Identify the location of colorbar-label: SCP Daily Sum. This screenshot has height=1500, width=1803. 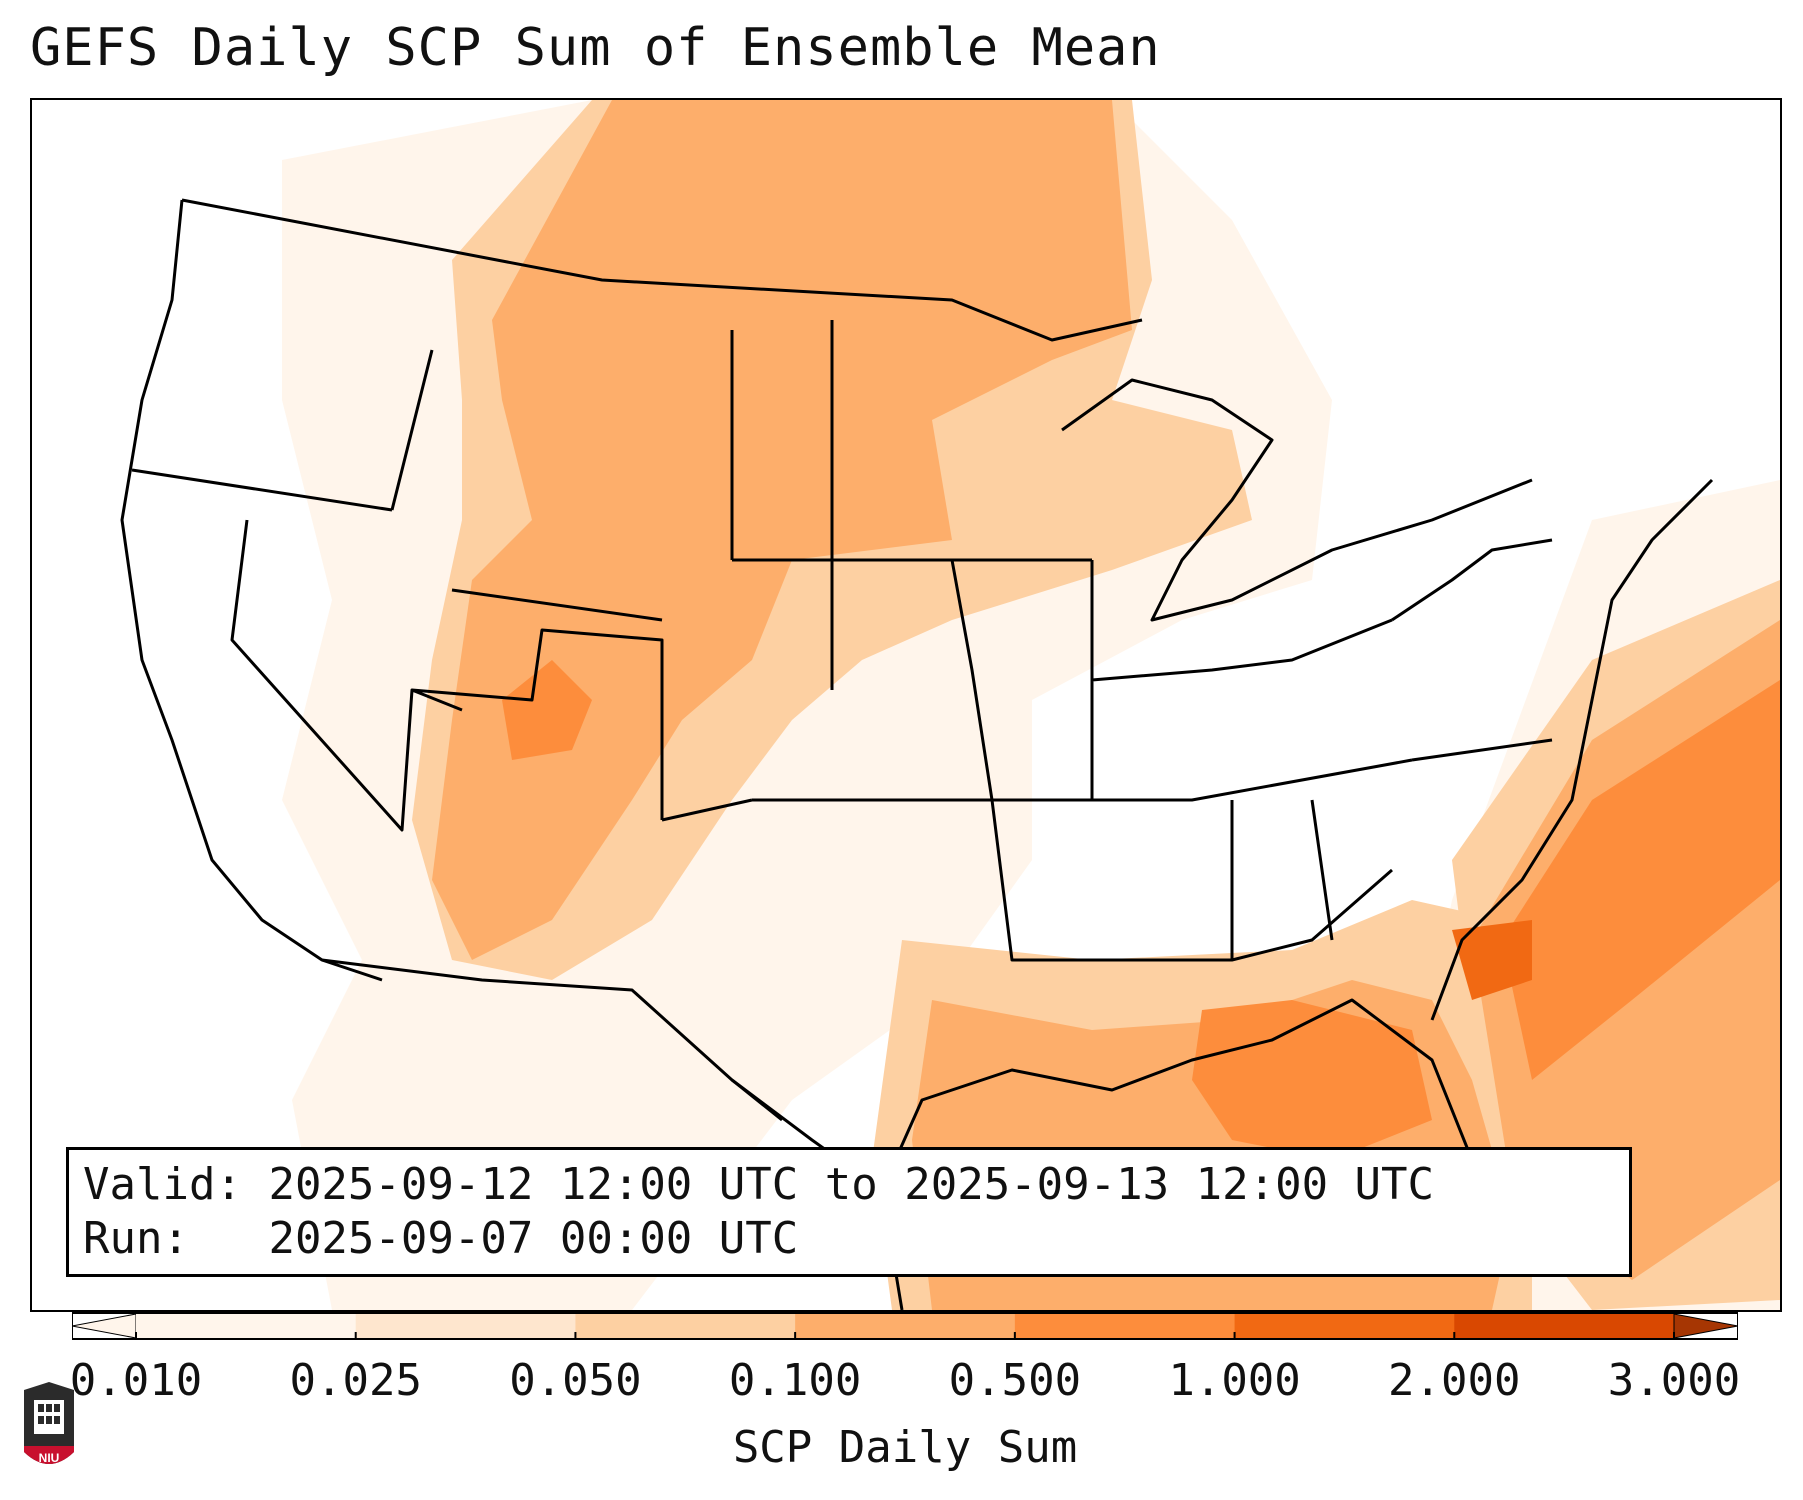
(905, 1447).